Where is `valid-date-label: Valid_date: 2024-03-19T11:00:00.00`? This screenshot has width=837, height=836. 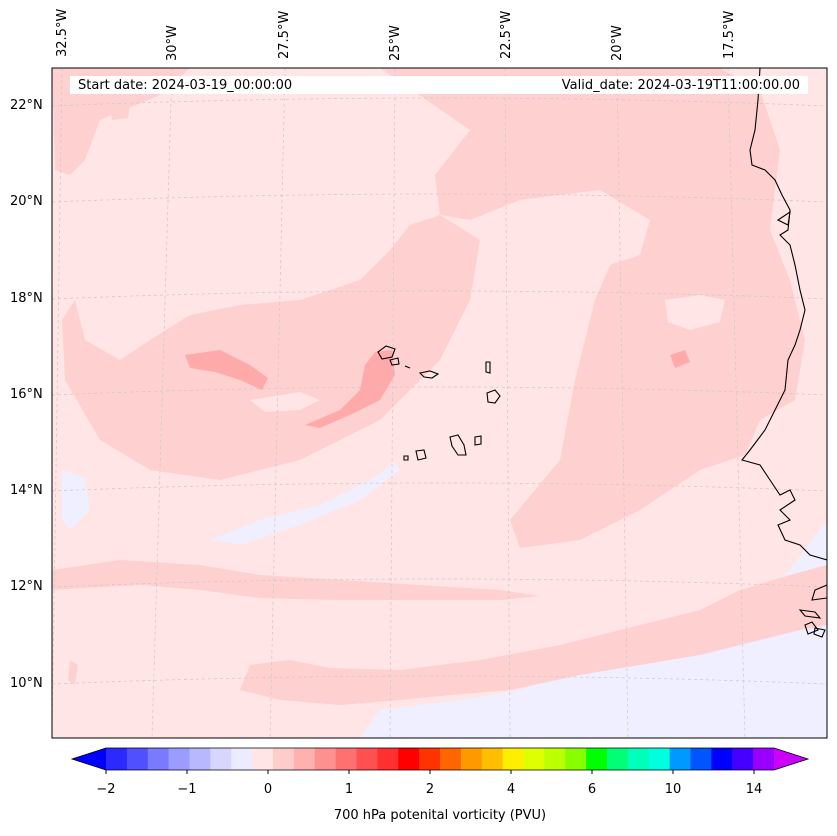 valid-date-label: Valid_date: 2024-03-19T11:00:00.00 is located at coordinates (680, 85).